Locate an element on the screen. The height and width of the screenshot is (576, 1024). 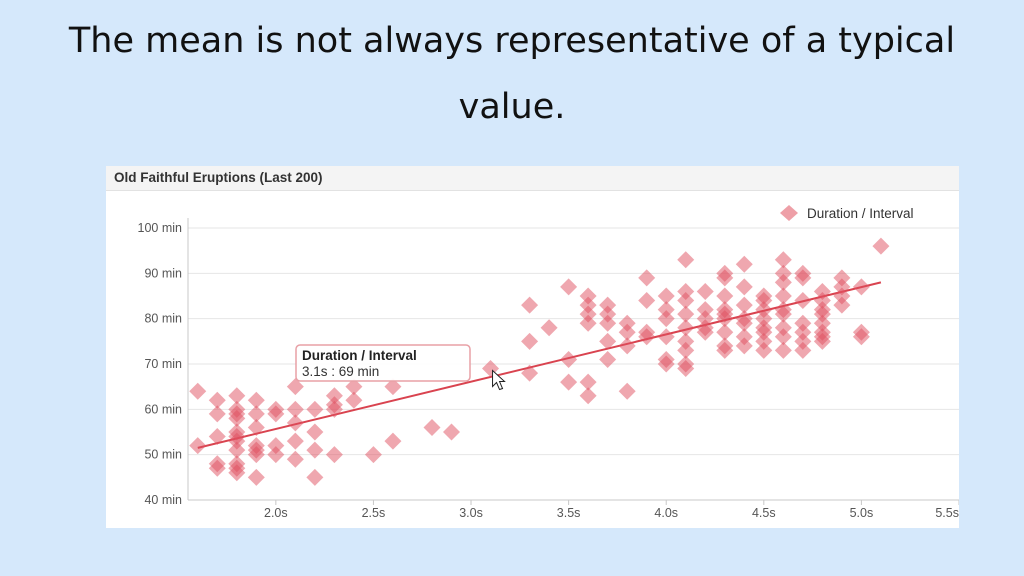
slide-title-line-2: value. is located at coordinates (512, 107).